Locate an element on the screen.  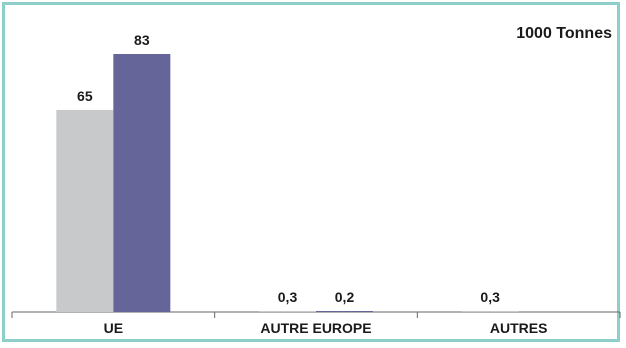
chart-title: 1000 Tonnes is located at coordinates (564, 33).